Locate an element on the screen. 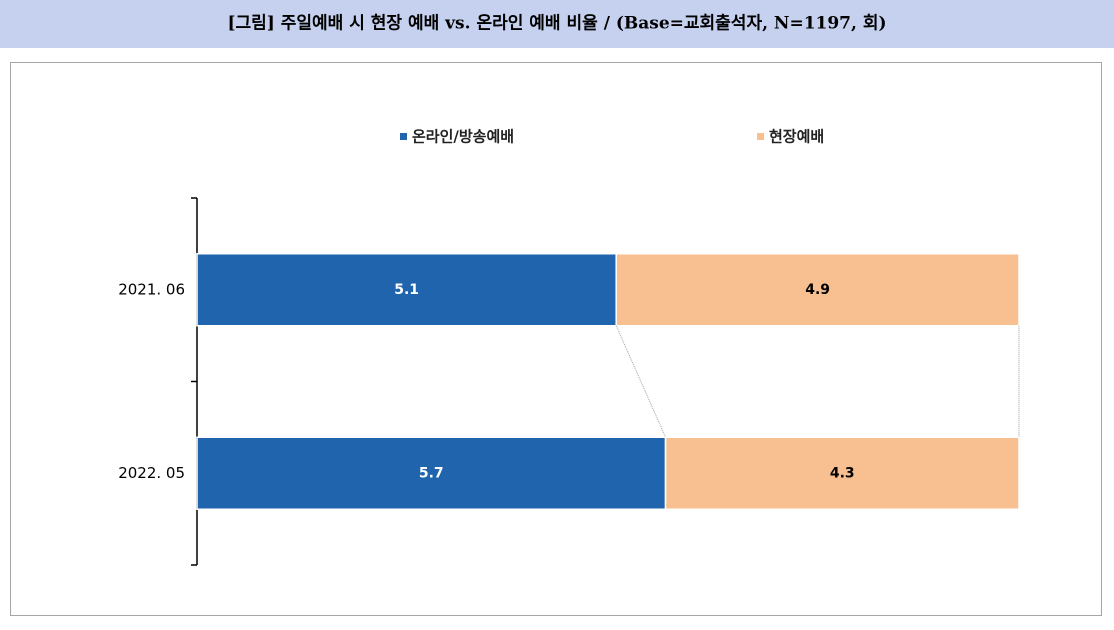 This screenshot has height=630, width=1114. data-label: 5.7 is located at coordinates (431, 473).